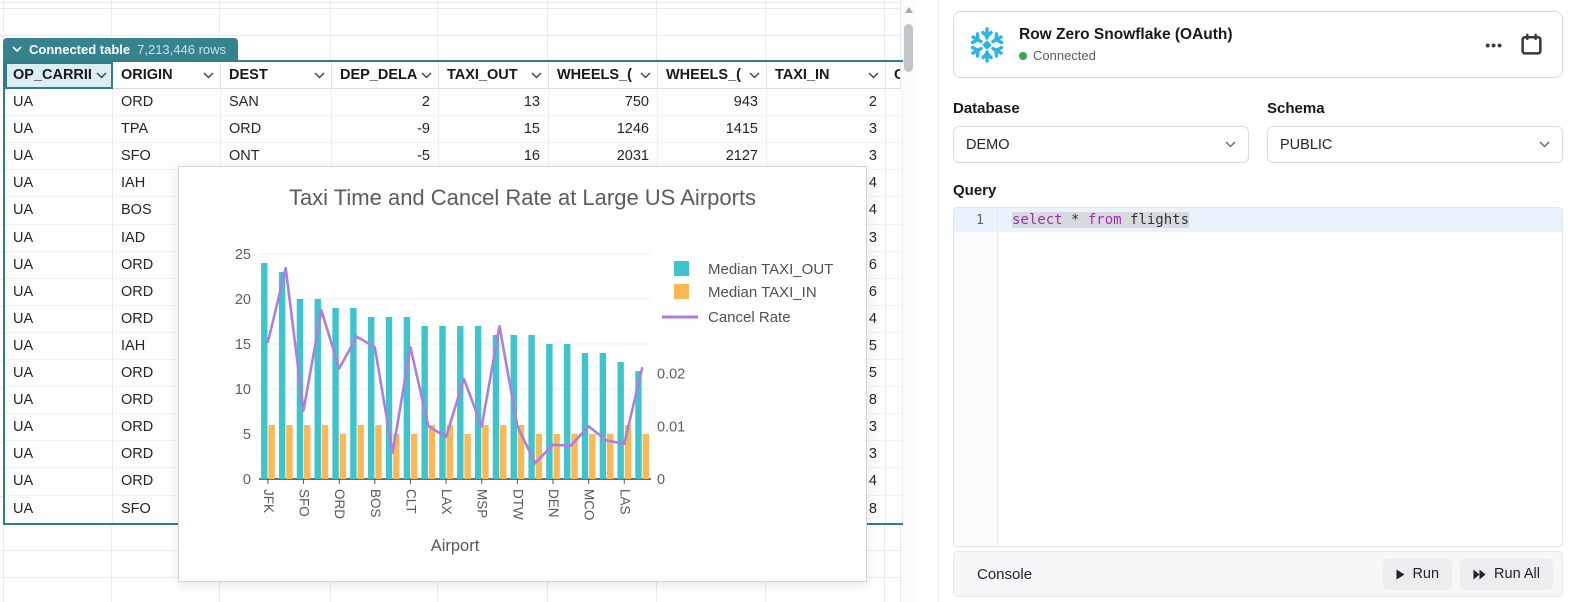 The height and width of the screenshot is (602, 1577). Describe the element at coordinates (1296, 108) in the screenshot. I see `schema-label: Schema` at that location.